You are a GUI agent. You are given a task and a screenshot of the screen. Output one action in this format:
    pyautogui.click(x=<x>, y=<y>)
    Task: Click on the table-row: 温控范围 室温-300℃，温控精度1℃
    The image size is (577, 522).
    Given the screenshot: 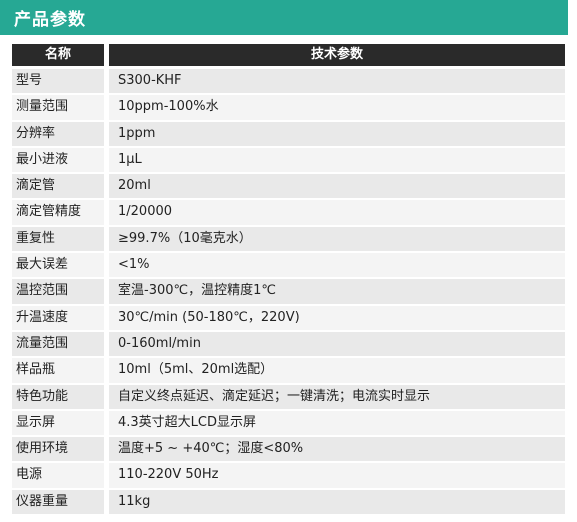 What is the action you would take?
    pyautogui.click(x=288, y=291)
    